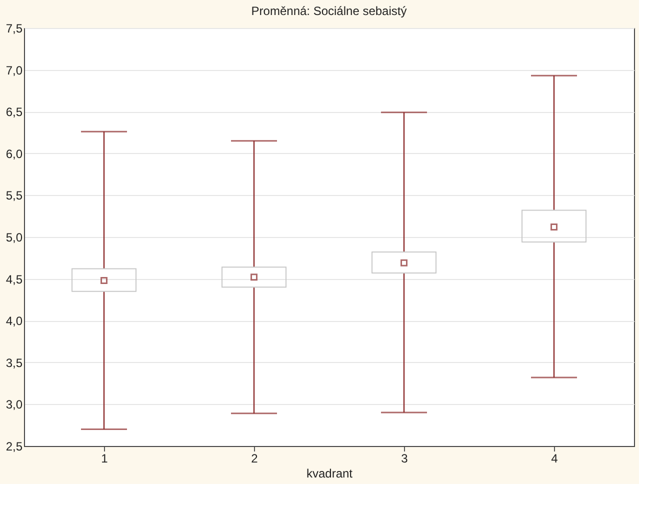 The height and width of the screenshot is (514, 668). What do you see at coordinates (14, 363) in the screenshot?
I see `y-tick-label: 3,5` at bounding box center [14, 363].